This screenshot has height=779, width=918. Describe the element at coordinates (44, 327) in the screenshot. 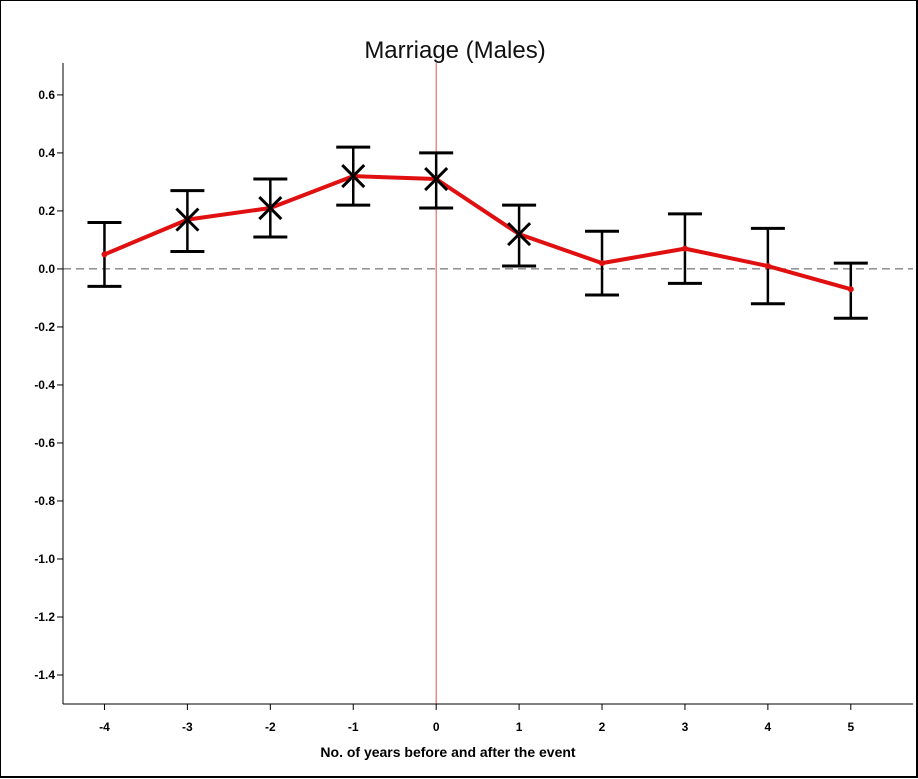

I see `y-tick-label: -0.2` at that location.